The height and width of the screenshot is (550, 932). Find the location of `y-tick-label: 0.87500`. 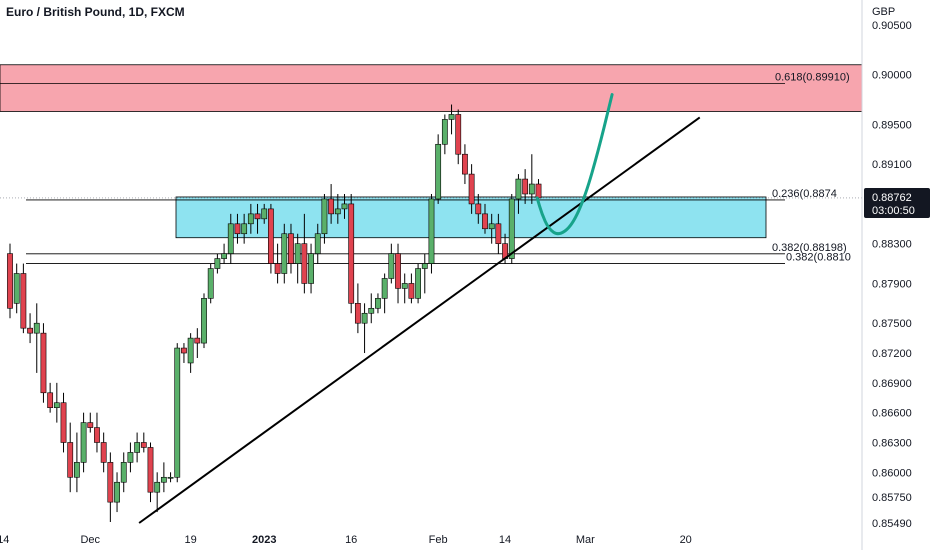

y-tick-label: 0.87500 is located at coordinates (892, 324).